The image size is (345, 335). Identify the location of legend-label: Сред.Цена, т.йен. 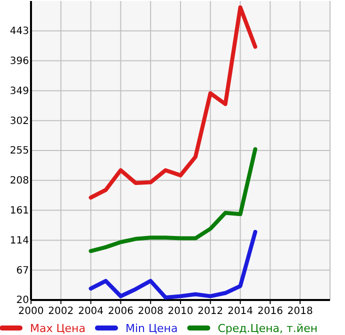
(268, 328).